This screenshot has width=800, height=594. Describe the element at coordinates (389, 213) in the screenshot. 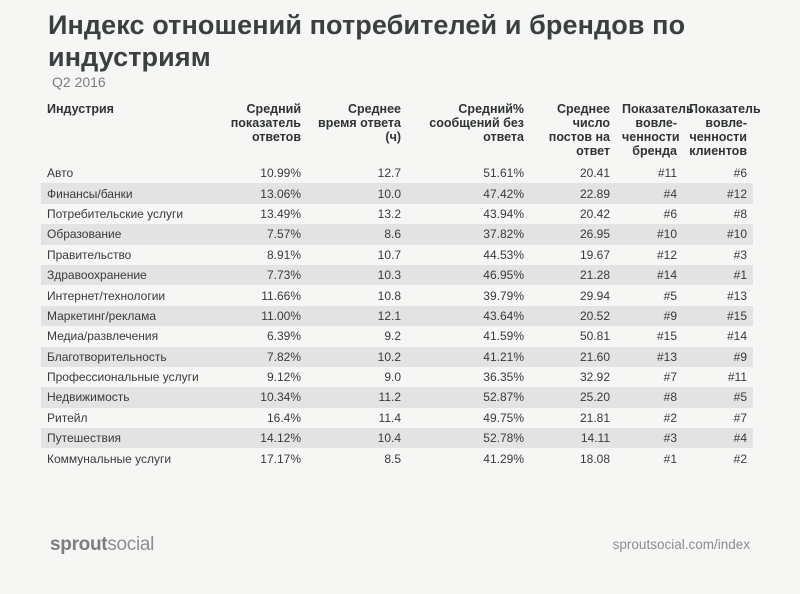

I see `cell-response-time: 13.2` at that location.